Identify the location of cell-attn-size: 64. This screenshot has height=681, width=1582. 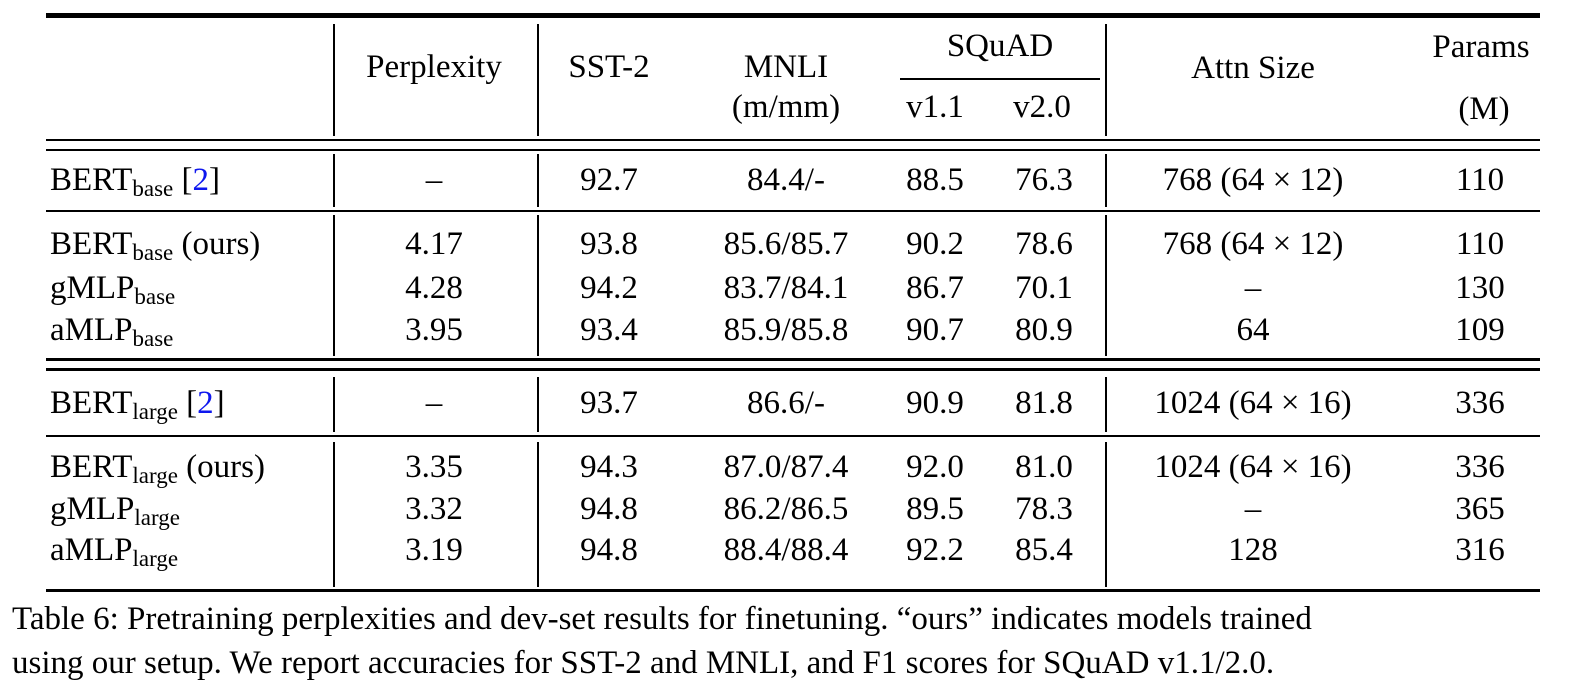
(1253, 330).